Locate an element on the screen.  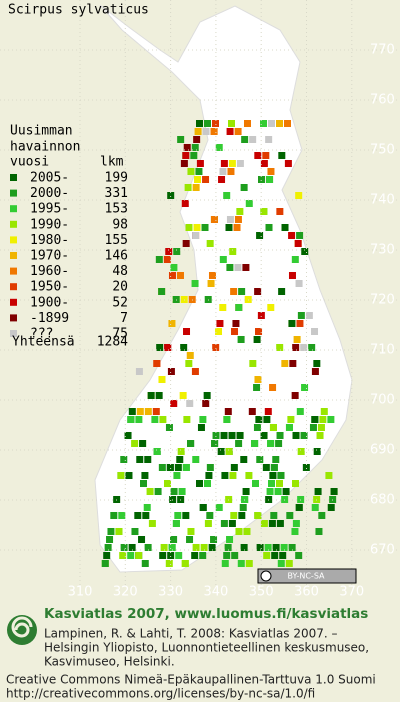
grid-x-label: 360 is located at coordinates (306, 592).